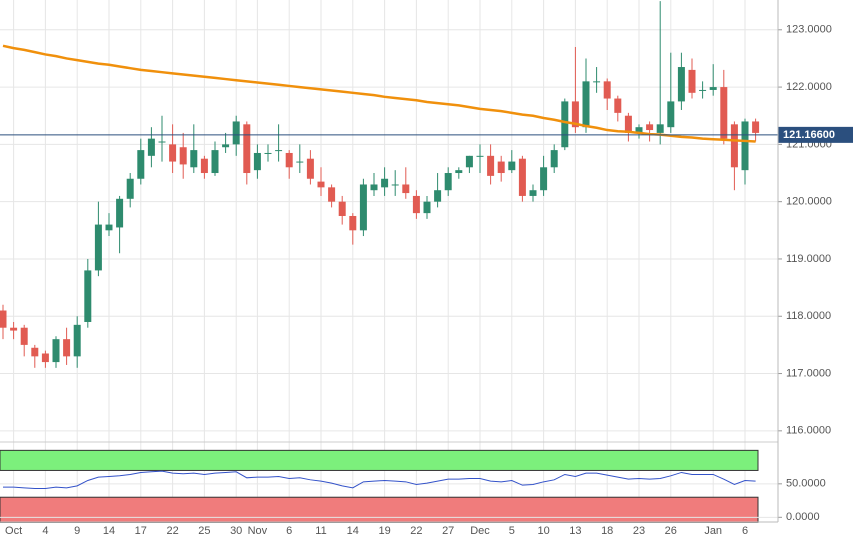 Image resolution: width=853 pixels, height=538 pixels. What do you see at coordinates (379, 460) in the screenshot?
I see `overbought-band` at bounding box center [379, 460].